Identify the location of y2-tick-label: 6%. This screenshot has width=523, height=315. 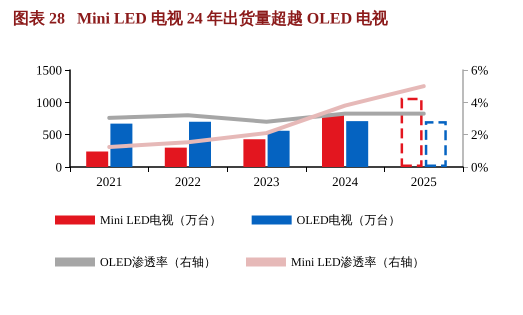
(479, 70).